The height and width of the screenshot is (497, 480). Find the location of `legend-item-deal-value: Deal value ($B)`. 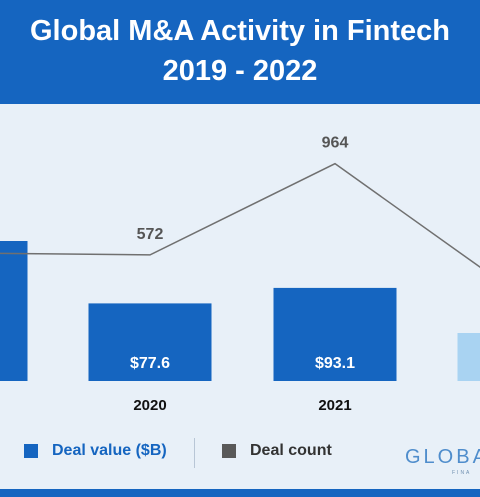

legend-item-deal-value: Deal value ($B) is located at coordinates (95, 451).